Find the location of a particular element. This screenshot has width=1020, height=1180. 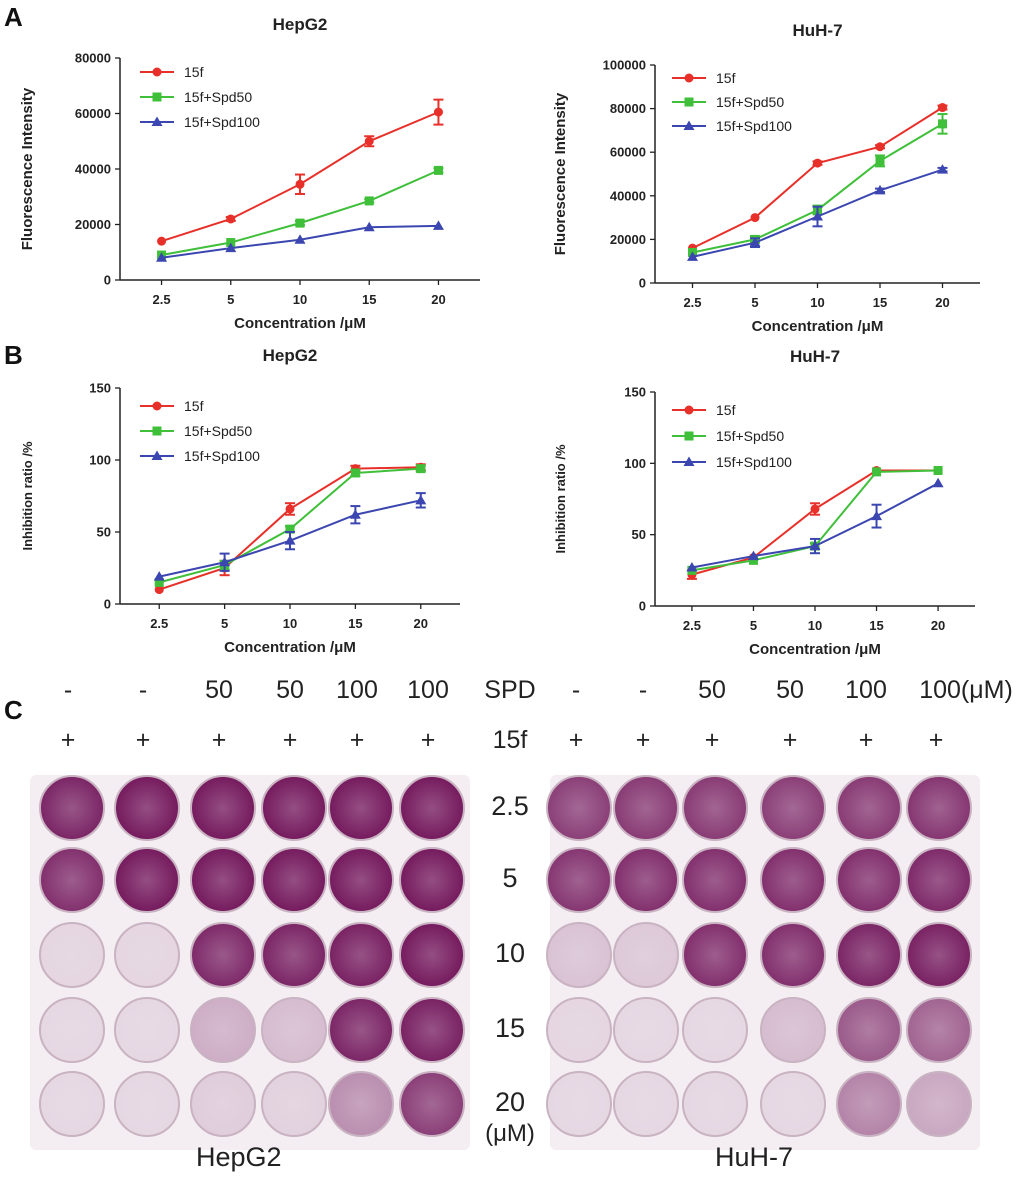

plate-hepg2 is located at coordinates (250, 962).